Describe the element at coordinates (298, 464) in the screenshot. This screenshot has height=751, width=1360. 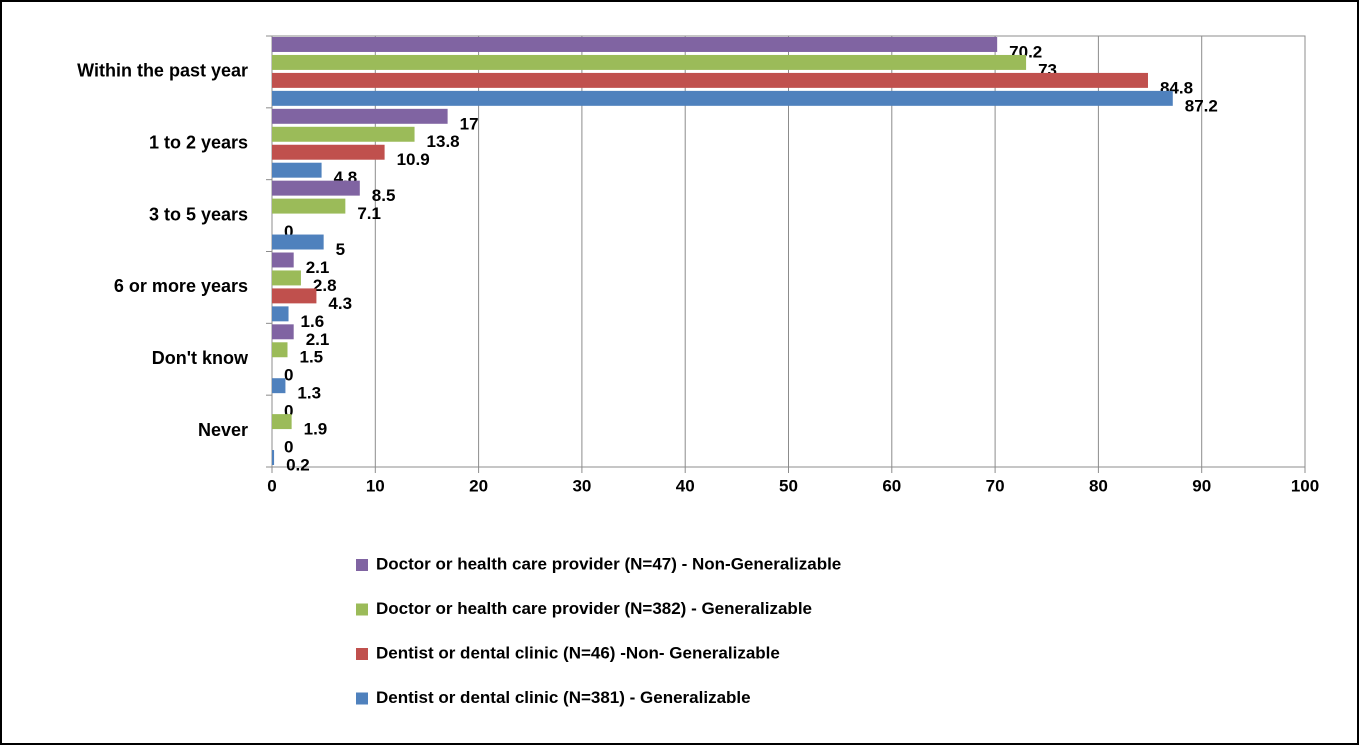
I see `value-label: 0.2` at that location.